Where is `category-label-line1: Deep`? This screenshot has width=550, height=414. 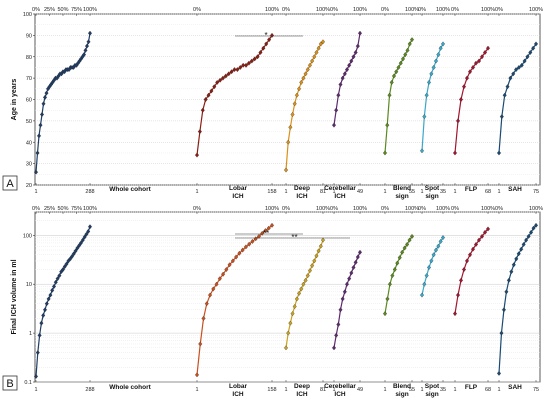
category-label-line1: Deep is located at coordinates (302, 386).